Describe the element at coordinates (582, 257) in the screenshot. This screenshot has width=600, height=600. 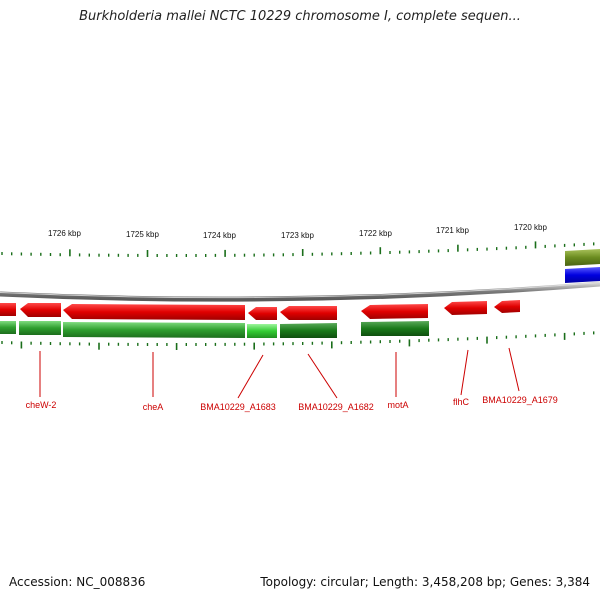
I see `olive-feature` at that location.